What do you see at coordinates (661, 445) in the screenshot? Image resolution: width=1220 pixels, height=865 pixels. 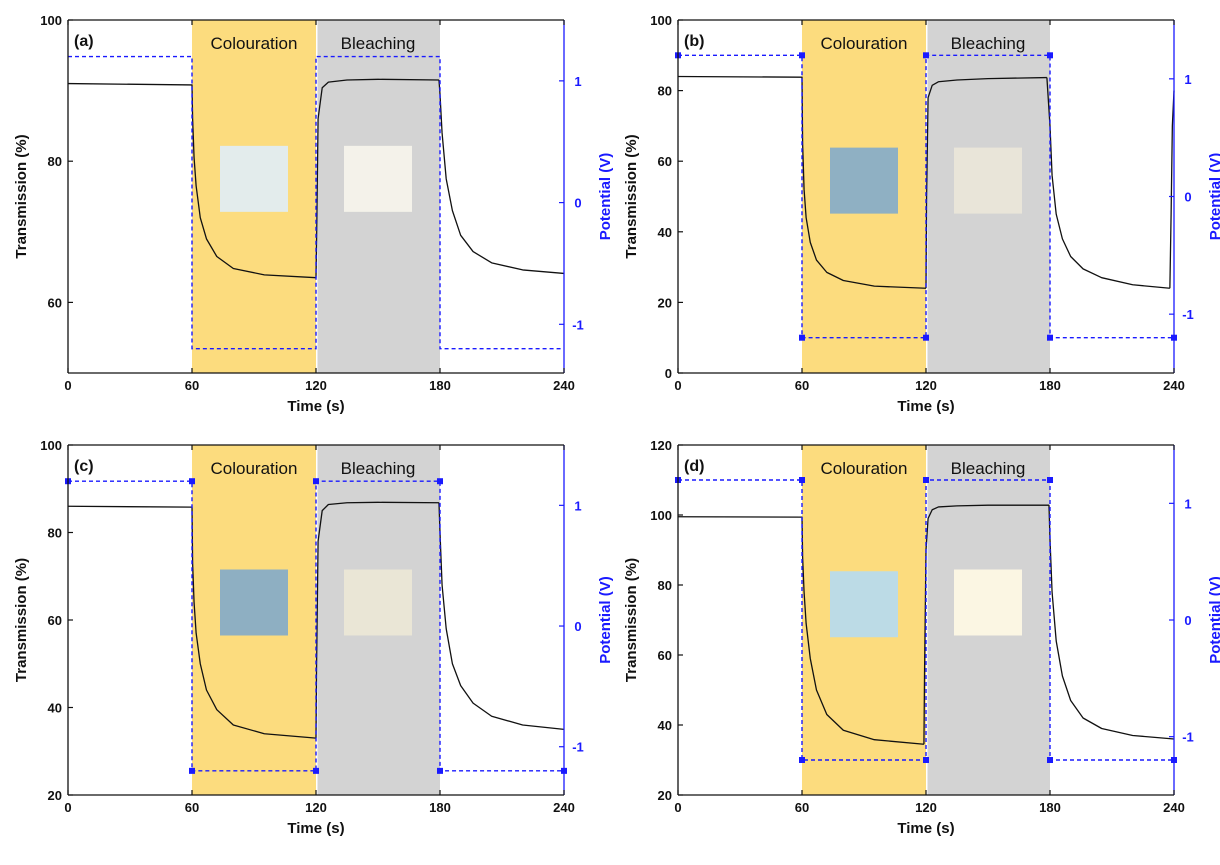 I see `y-tick-label: 120` at bounding box center [661, 445].